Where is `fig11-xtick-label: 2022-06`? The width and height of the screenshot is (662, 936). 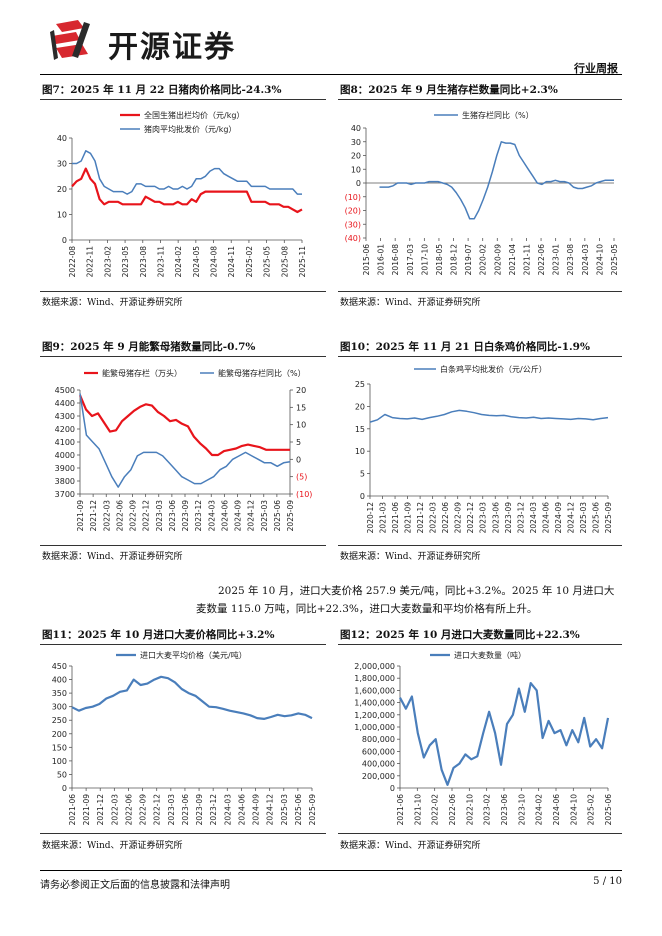 fig11-xtick-label: 2022-06 is located at coordinates (128, 810).